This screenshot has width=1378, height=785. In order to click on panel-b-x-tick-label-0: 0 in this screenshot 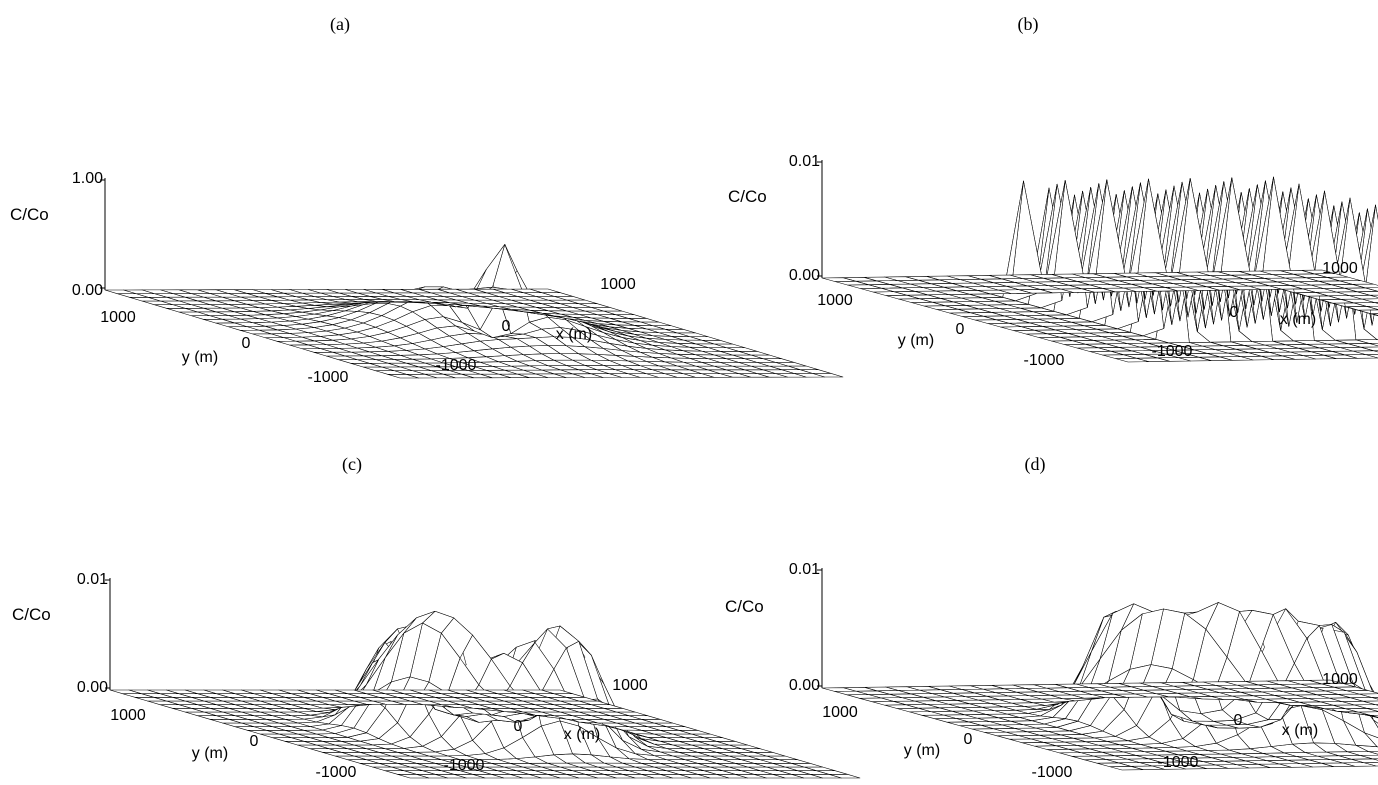, I will do `click(1234, 312)`.